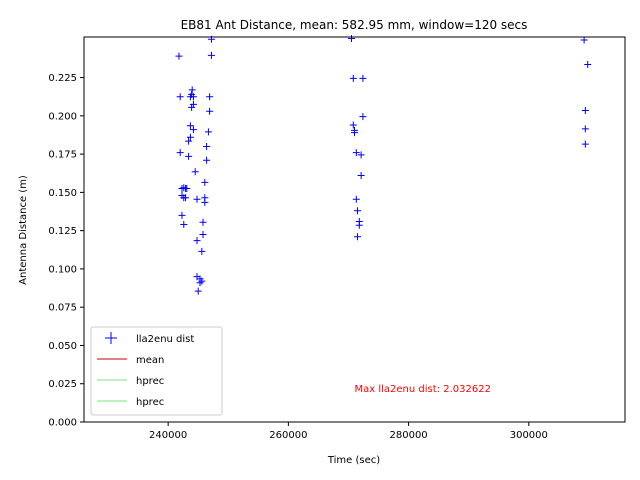 The height and width of the screenshot is (480, 640). Describe the element at coordinates (62, 116) in the screenshot. I see `y-tick-label: 0.200` at that location.